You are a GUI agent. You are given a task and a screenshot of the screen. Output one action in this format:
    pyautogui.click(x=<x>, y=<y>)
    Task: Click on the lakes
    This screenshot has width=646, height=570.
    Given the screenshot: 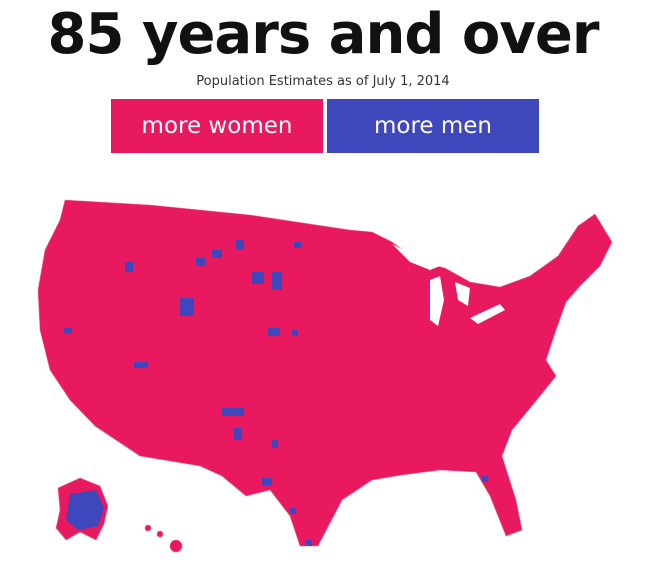 What is the action you would take?
    pyautogui.click(x=448, y=285)
    